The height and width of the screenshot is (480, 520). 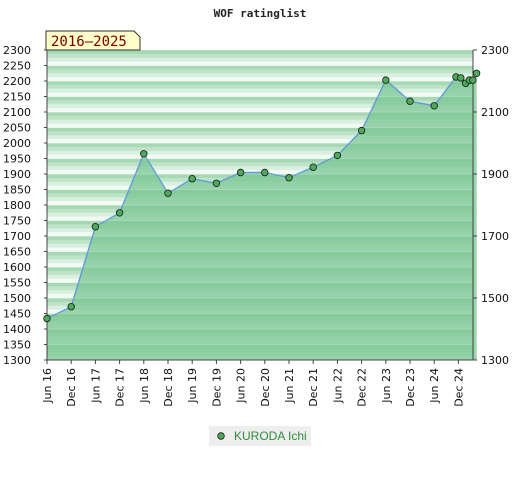 I want to click on legend-marker, so click(x=221, y=436).